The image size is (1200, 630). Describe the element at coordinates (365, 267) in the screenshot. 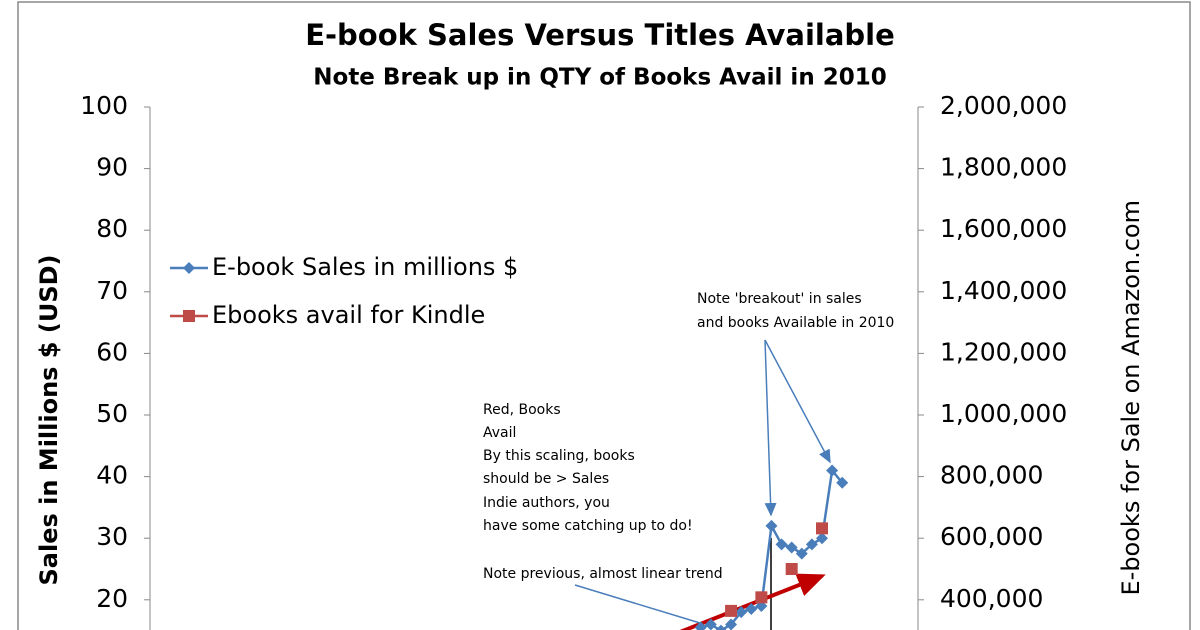

I see `legend-label: E-book Sales in millions $` at that location.